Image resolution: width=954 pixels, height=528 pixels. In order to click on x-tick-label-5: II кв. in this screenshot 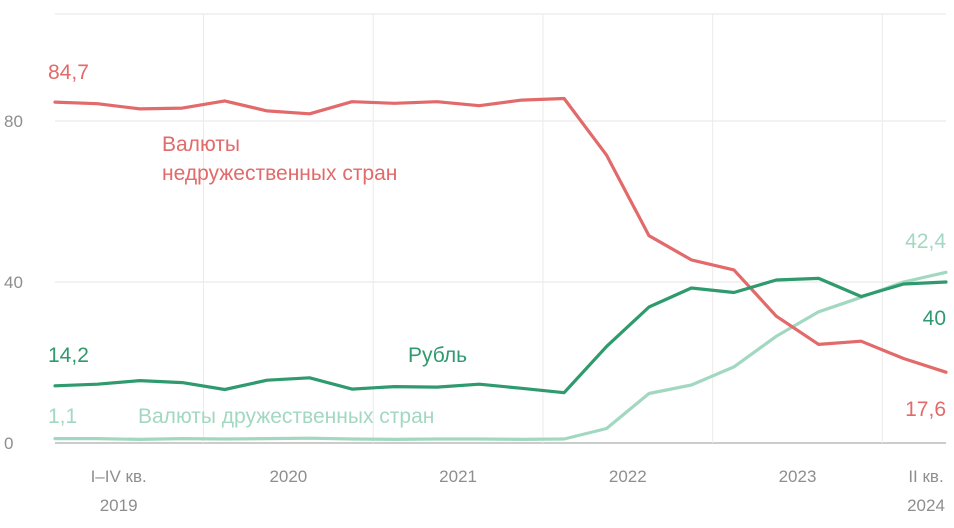, I will do `click(925, 476)`.